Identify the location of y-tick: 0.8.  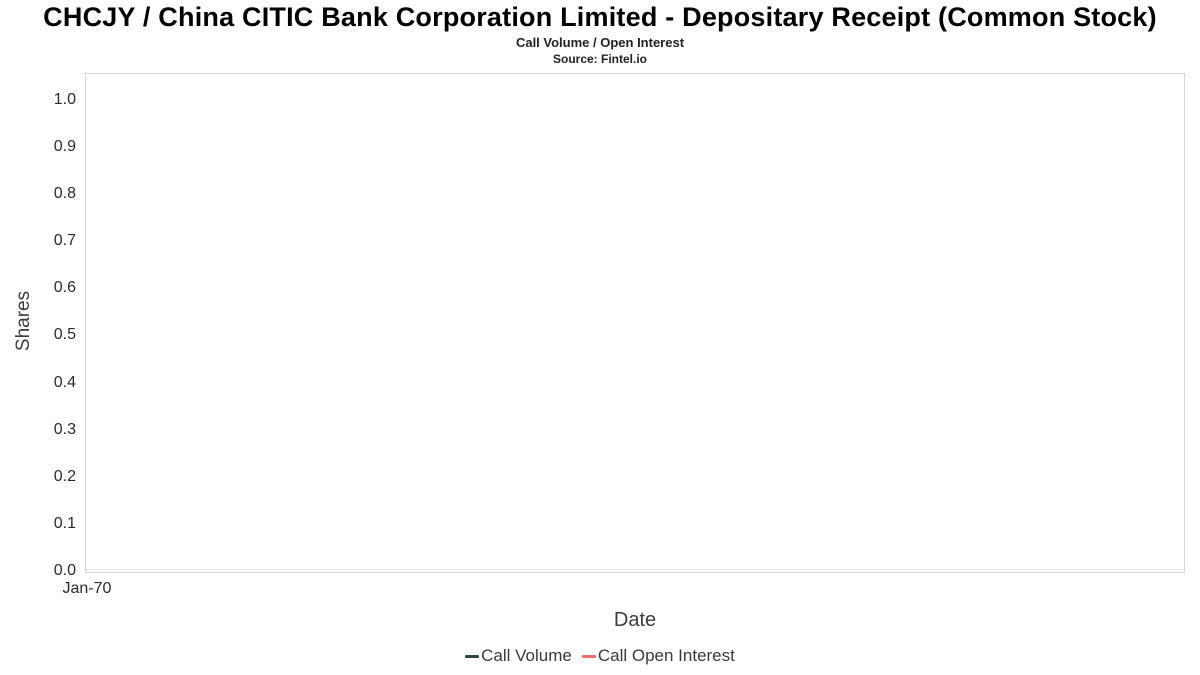
(64, 194).